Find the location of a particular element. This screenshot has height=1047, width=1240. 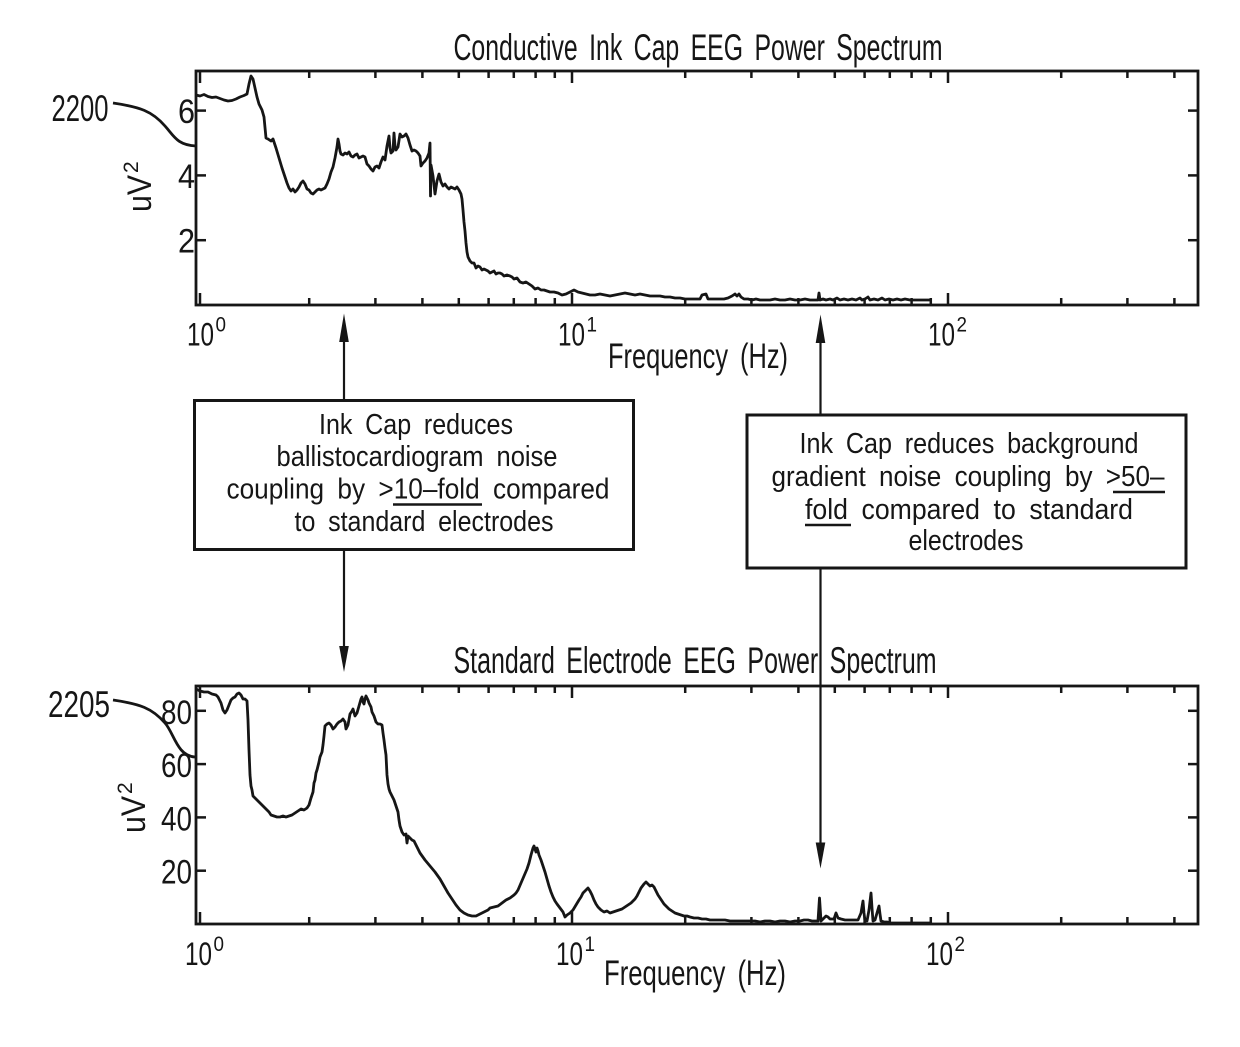

svg-text:Conductive Ink Cap EEG Power S: Conductive Ink Cap EEG Power Spectrum is located at coordinates (698, 47).